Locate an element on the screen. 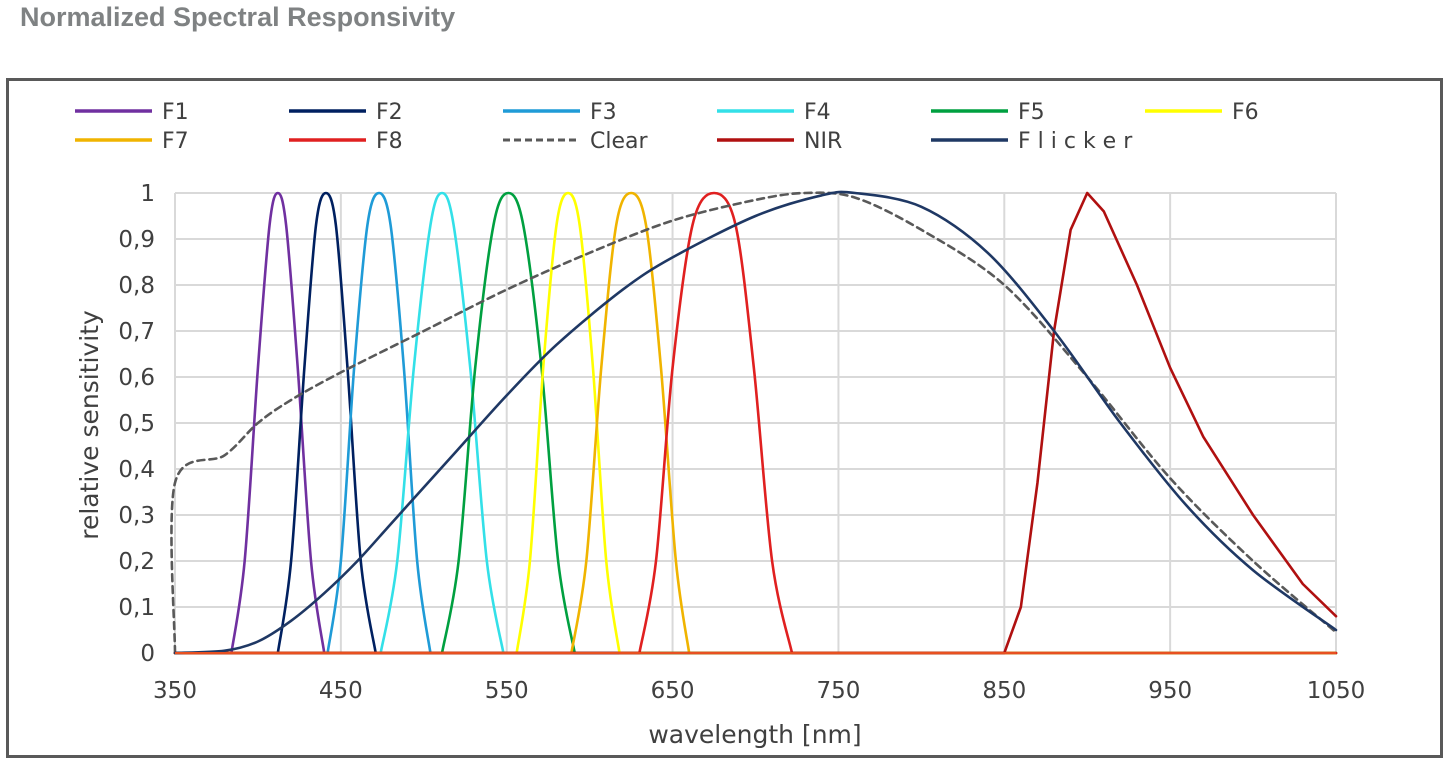  x-tick-label: 550 is located at coordinates (507, 691).